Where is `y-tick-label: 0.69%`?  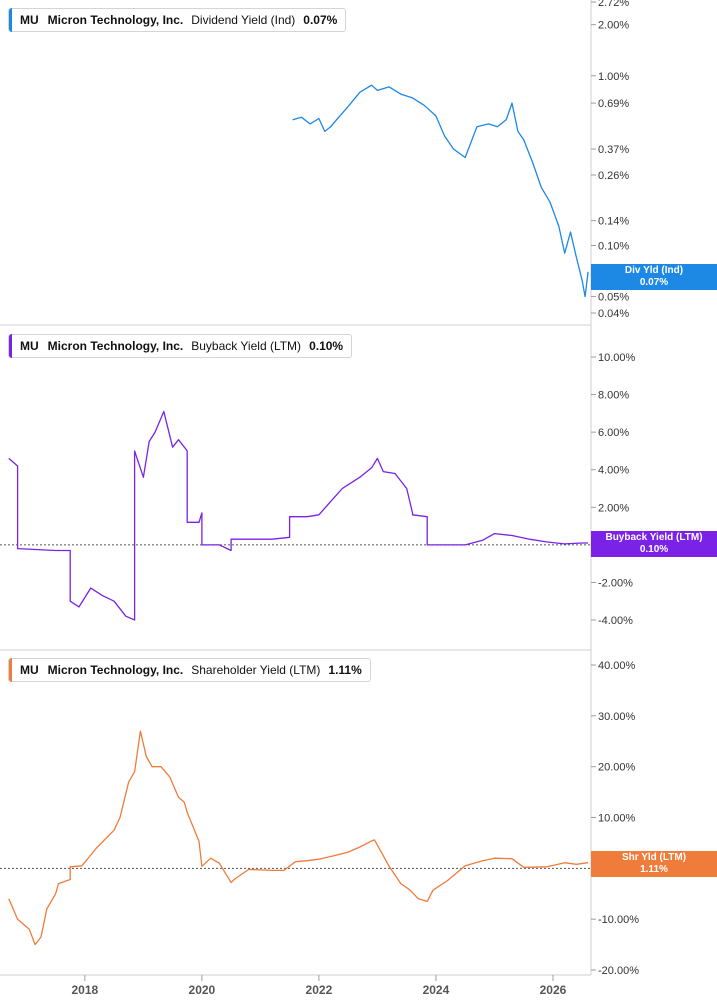
y-tick-label: 0.69% is located at coordinates (613, 104).